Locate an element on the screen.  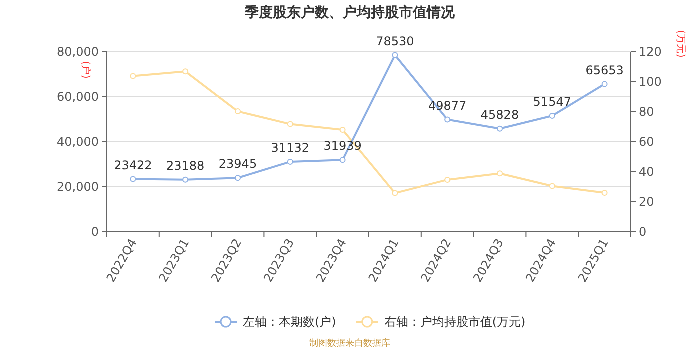
legend-label: 右轴：户均持股市值(万元) is located at coordinates (455, 322).